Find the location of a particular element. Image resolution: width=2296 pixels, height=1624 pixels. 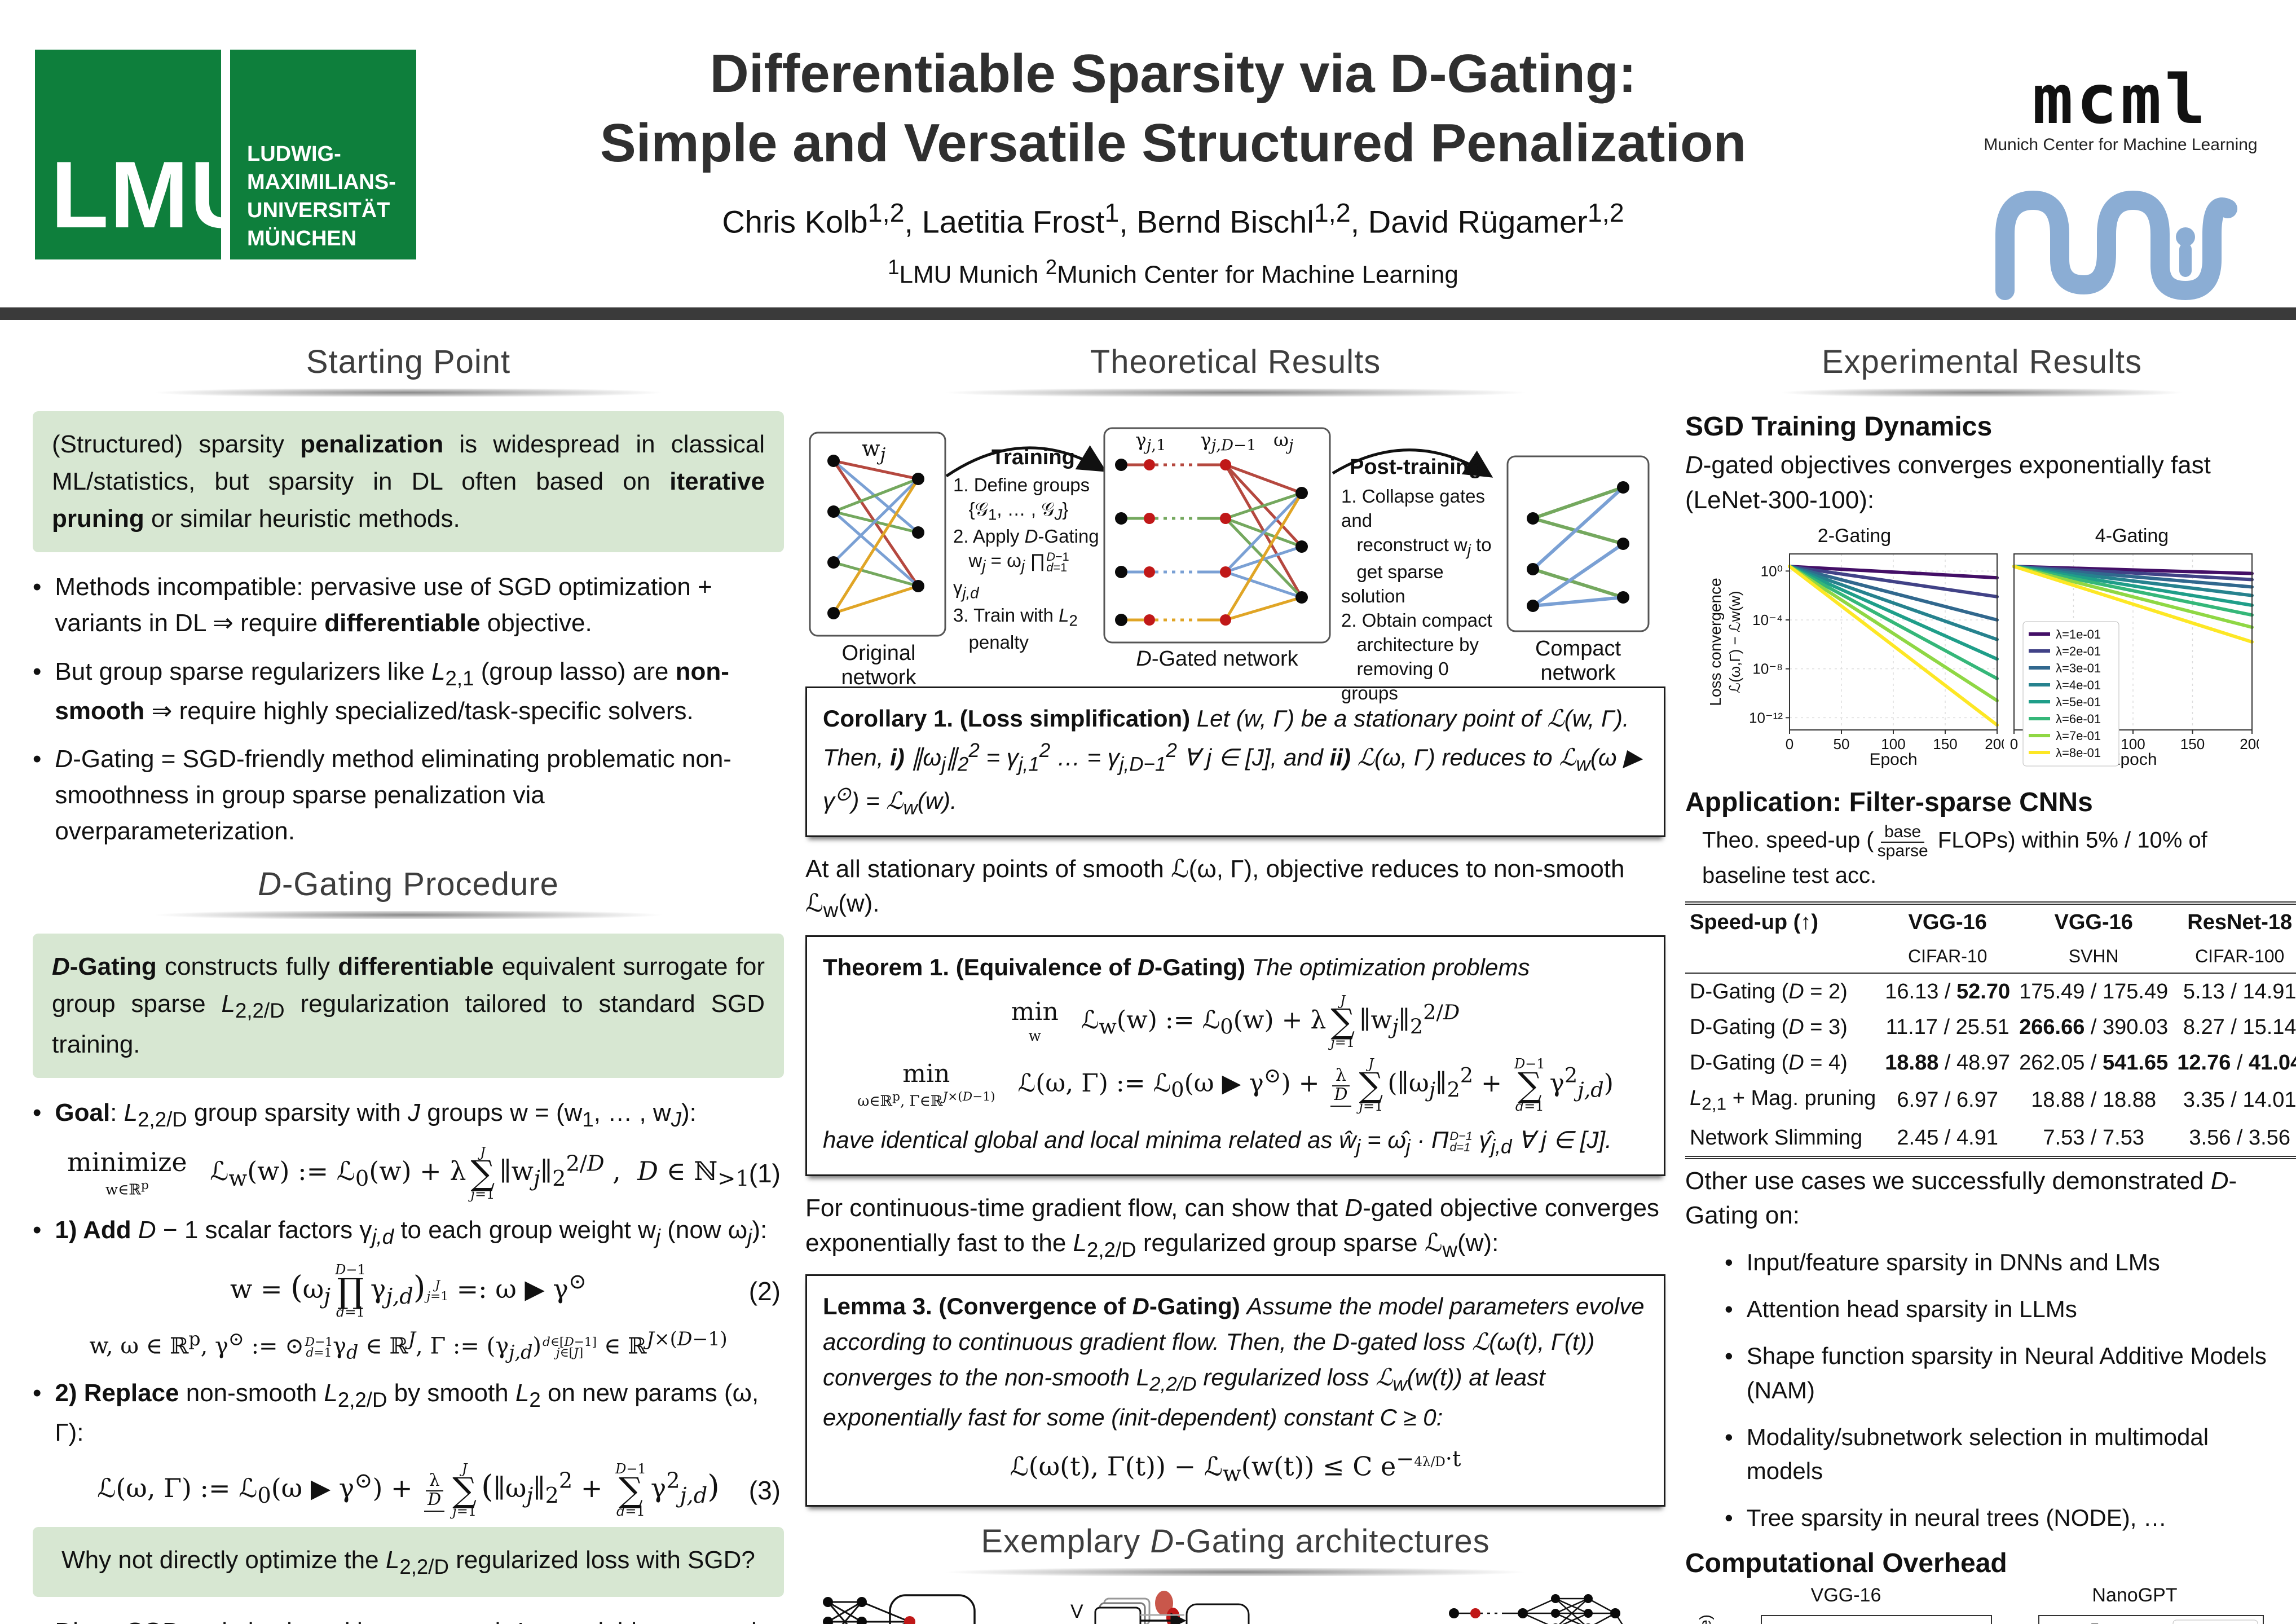

table-col-head: ResNet-18 is located at coordinates (2240, 923).